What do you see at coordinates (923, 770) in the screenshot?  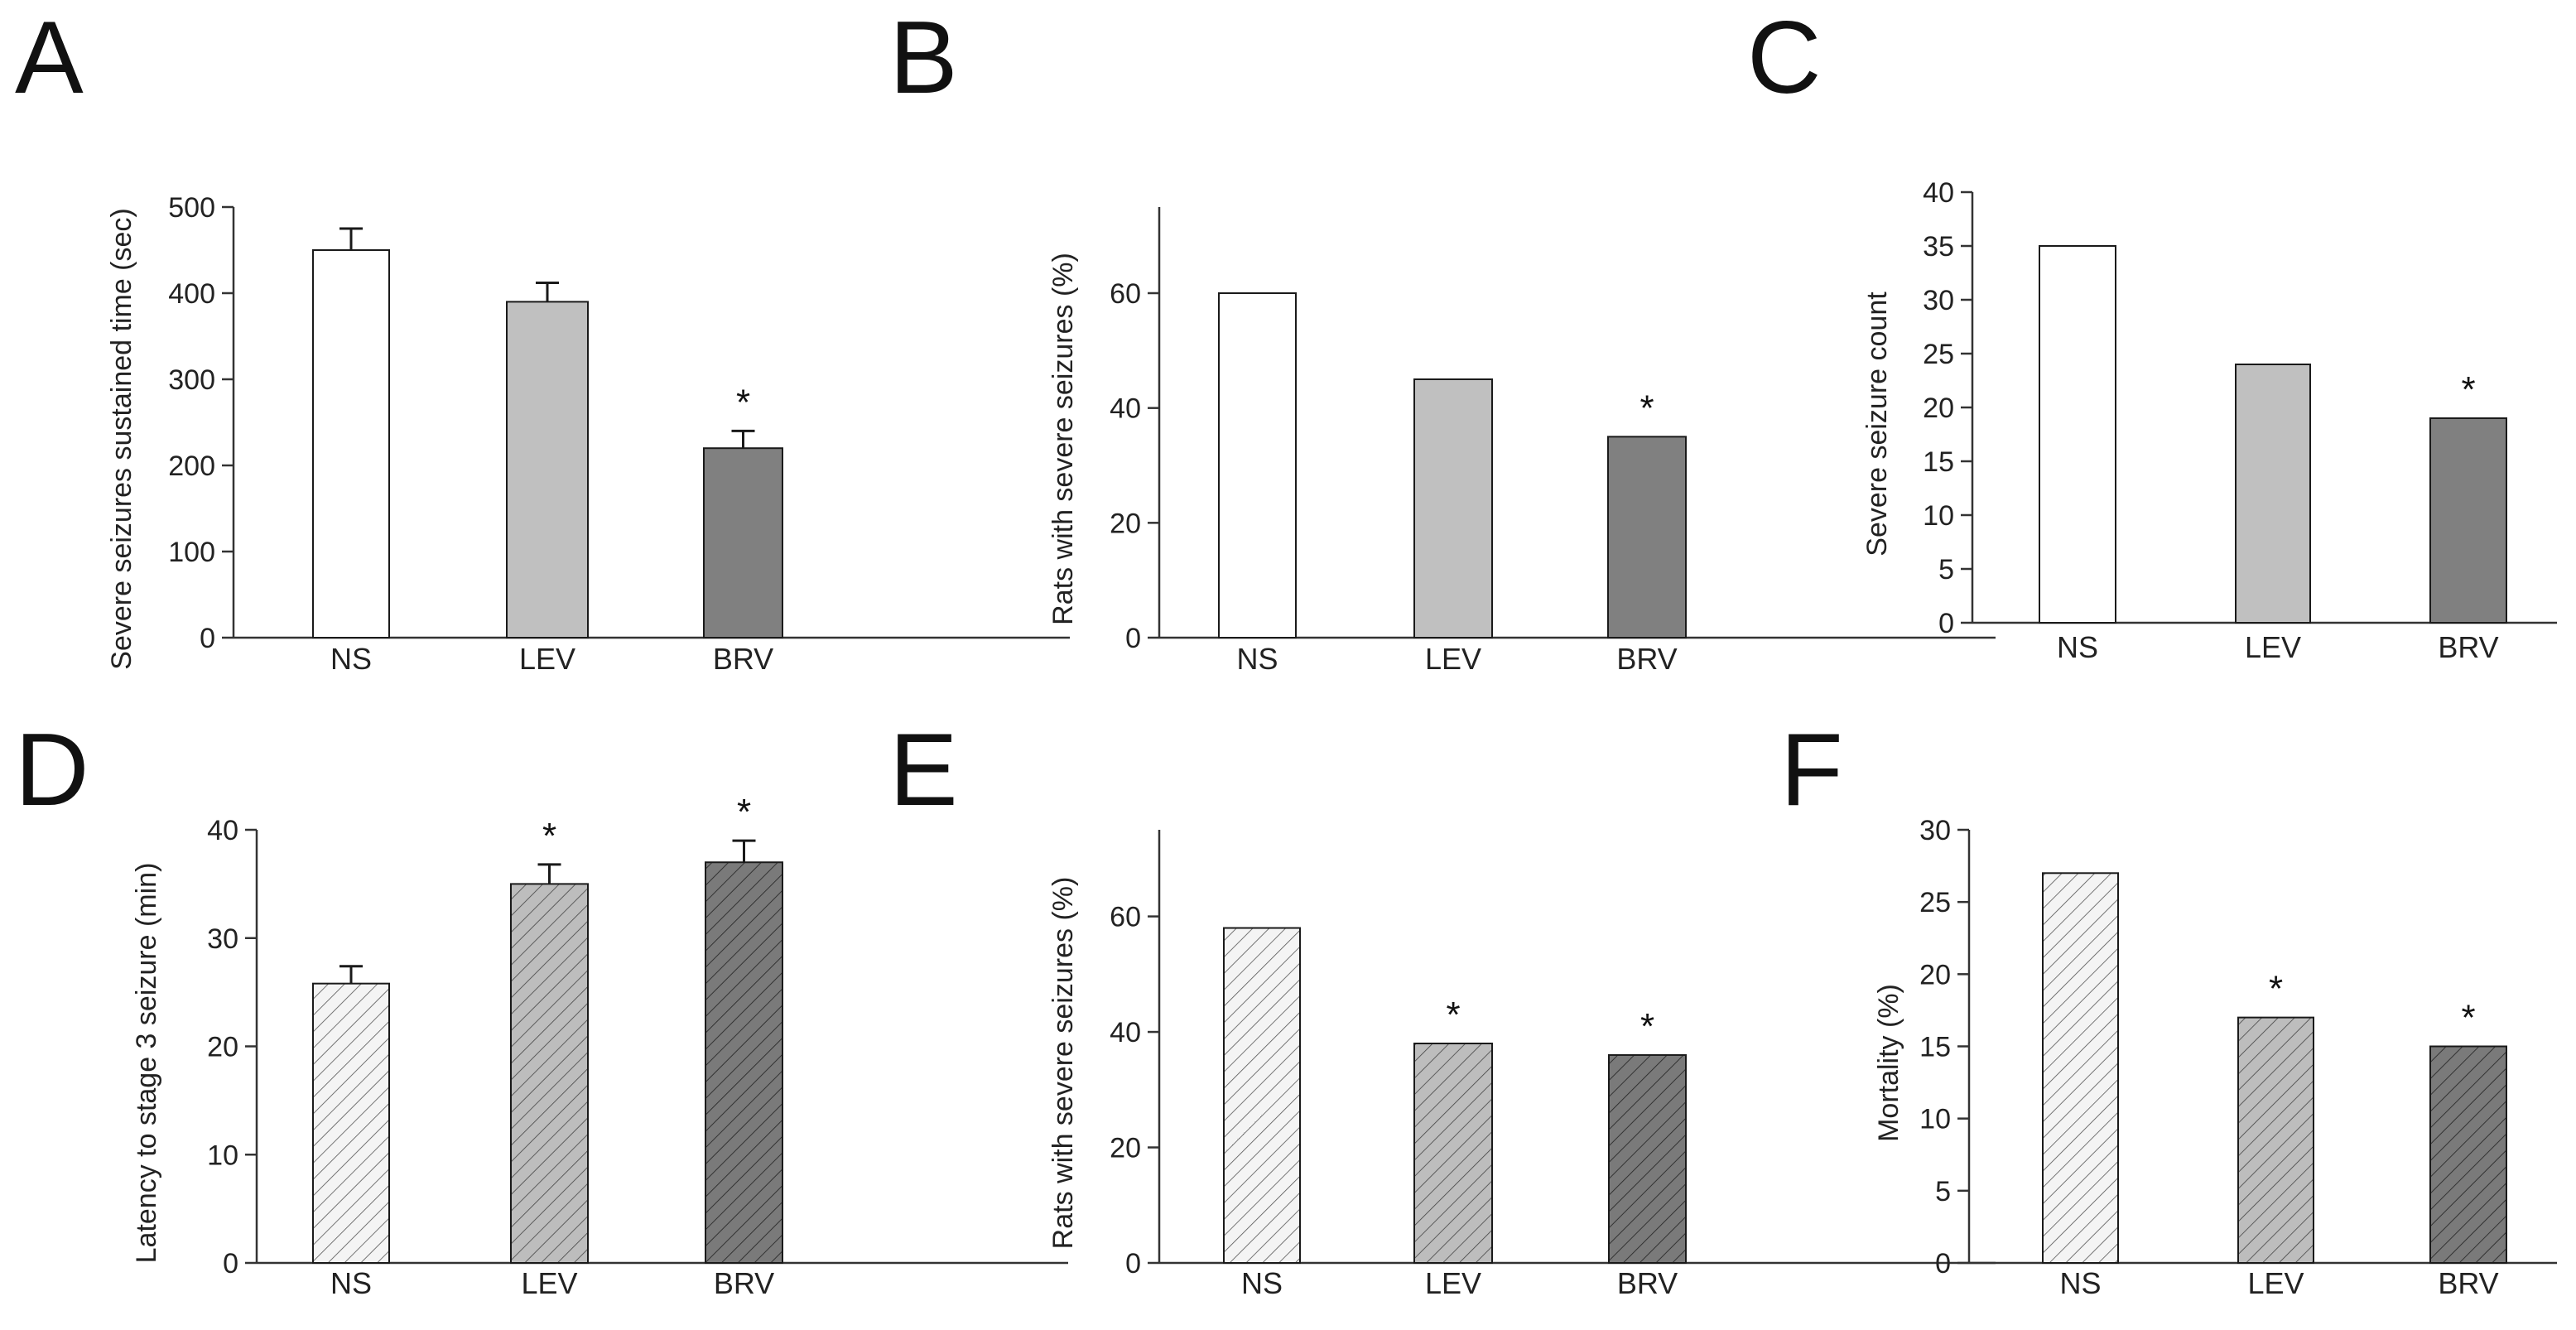 I see `panel-letter: E` at bounding box center [923, 770].